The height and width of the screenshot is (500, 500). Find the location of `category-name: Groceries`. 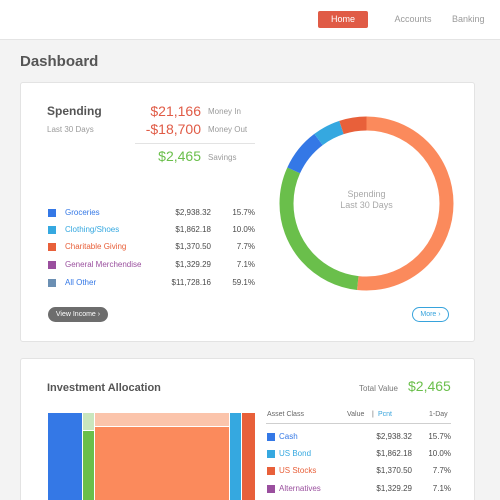

category-name: Groceries is located at coordinates (82, 212).